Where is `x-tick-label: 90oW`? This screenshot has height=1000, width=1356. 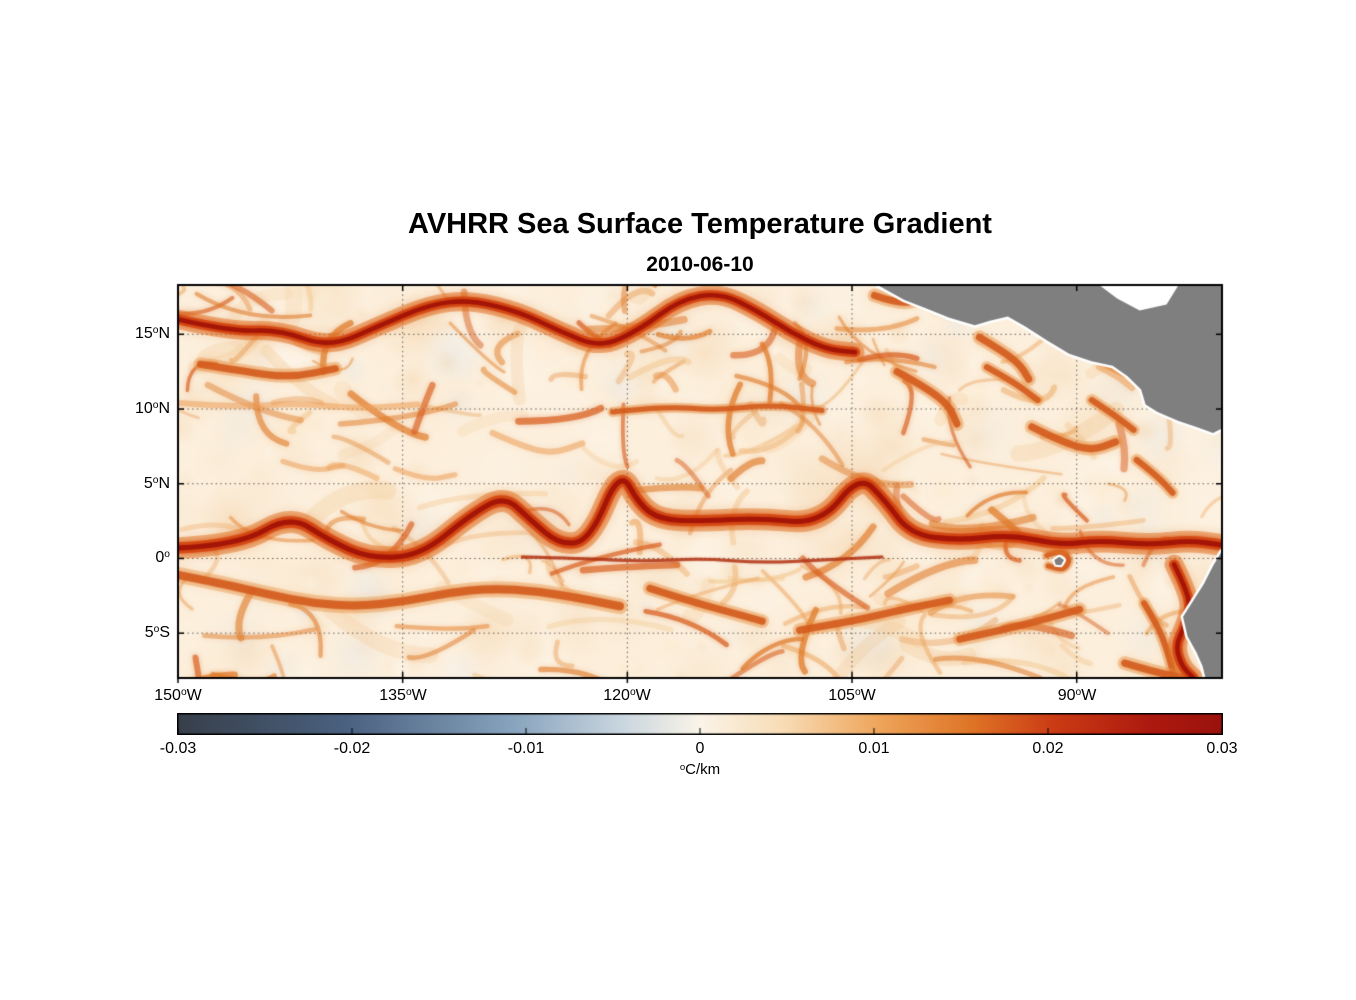 x-tick-label: 90oW is located at coordinates (1077, 695).